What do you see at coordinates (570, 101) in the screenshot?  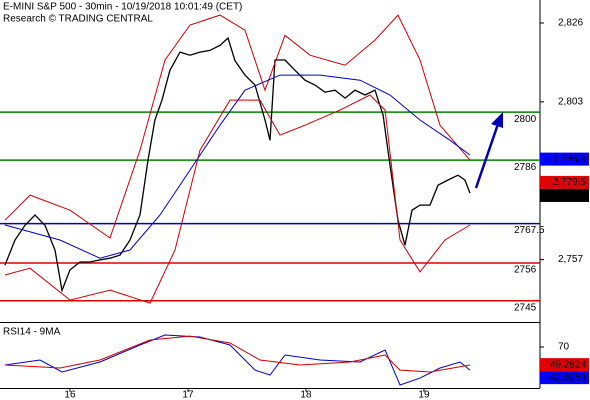 I see `y-tick-label: 2,803` at bounding box center [570, 101].